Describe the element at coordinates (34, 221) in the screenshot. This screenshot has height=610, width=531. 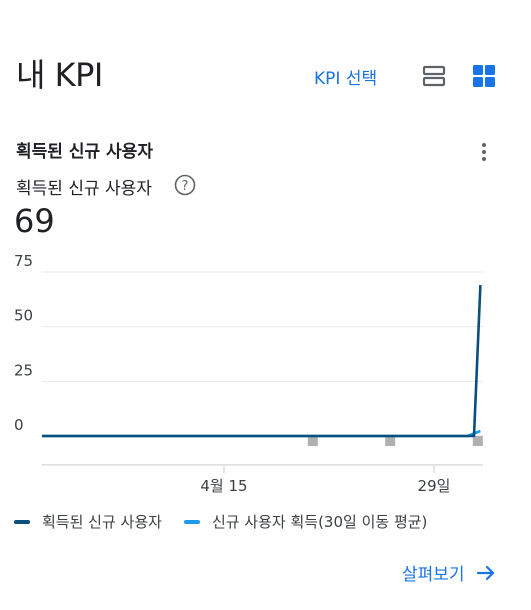
I see `metric-value: 69` at that location.